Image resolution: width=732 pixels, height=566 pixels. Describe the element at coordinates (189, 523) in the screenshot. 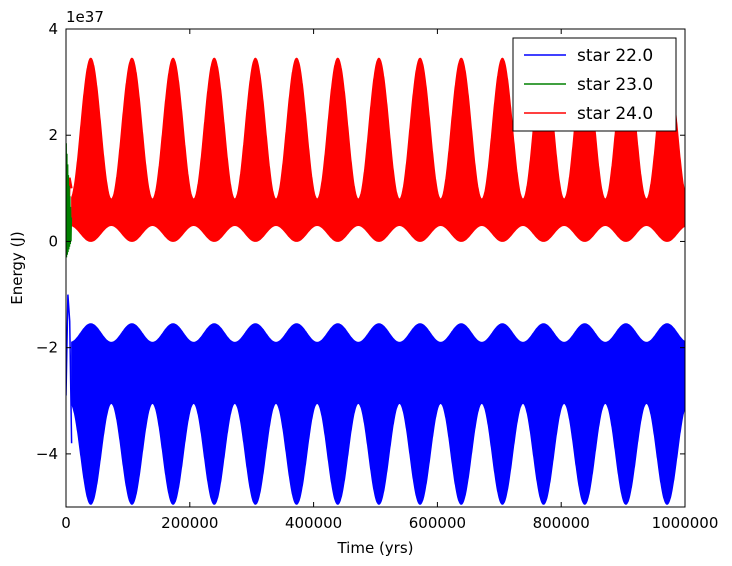

I see `x-tick-label: 200000` at that location.